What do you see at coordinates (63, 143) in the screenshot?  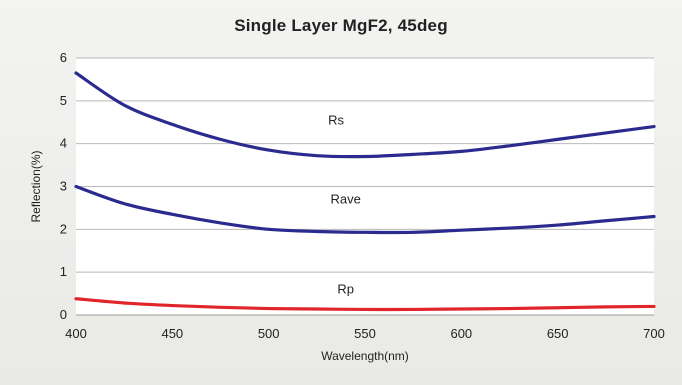 I see `y-tick-label: 4` at bounding box center [63, 143].